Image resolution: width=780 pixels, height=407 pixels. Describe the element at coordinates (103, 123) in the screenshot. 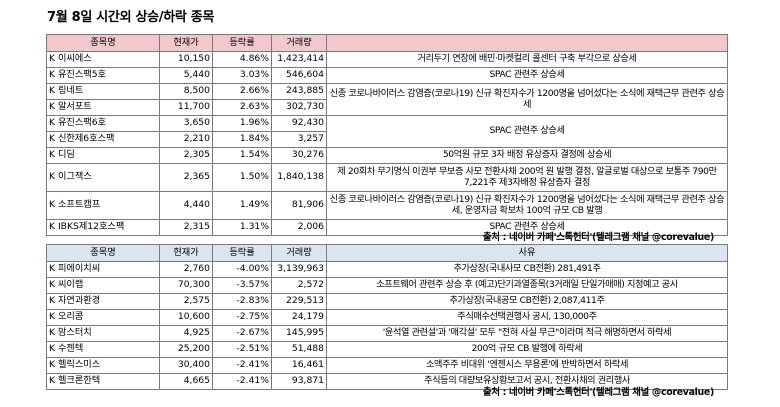

I see `stock-name: K 유진스팩6호` at that location.